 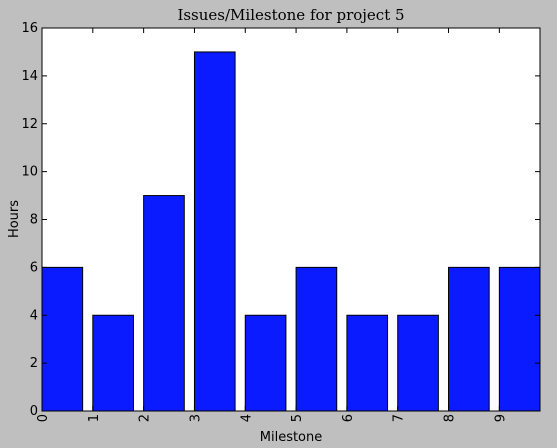 I want to click on y-tick-label: 12, so click(x=29, y=124).